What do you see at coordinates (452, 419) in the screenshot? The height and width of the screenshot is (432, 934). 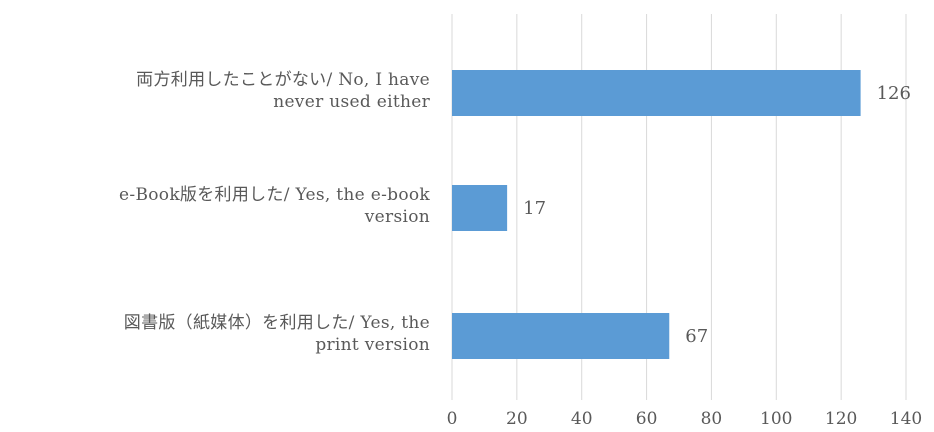 I see `x-tick-label: 0` at bounding box center [452, 419].